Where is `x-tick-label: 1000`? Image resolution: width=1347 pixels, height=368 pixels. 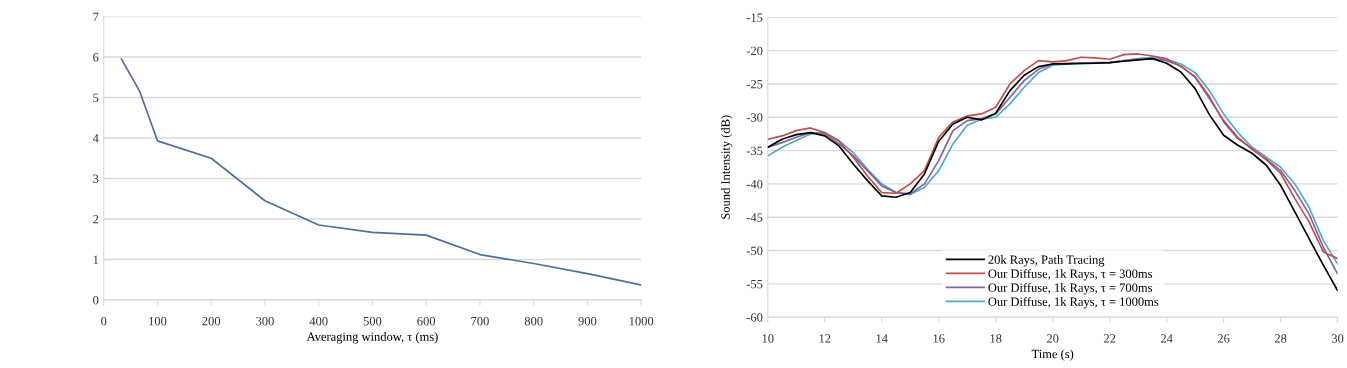 x-tick-label: 1000 is located at coordinates (641, 321).